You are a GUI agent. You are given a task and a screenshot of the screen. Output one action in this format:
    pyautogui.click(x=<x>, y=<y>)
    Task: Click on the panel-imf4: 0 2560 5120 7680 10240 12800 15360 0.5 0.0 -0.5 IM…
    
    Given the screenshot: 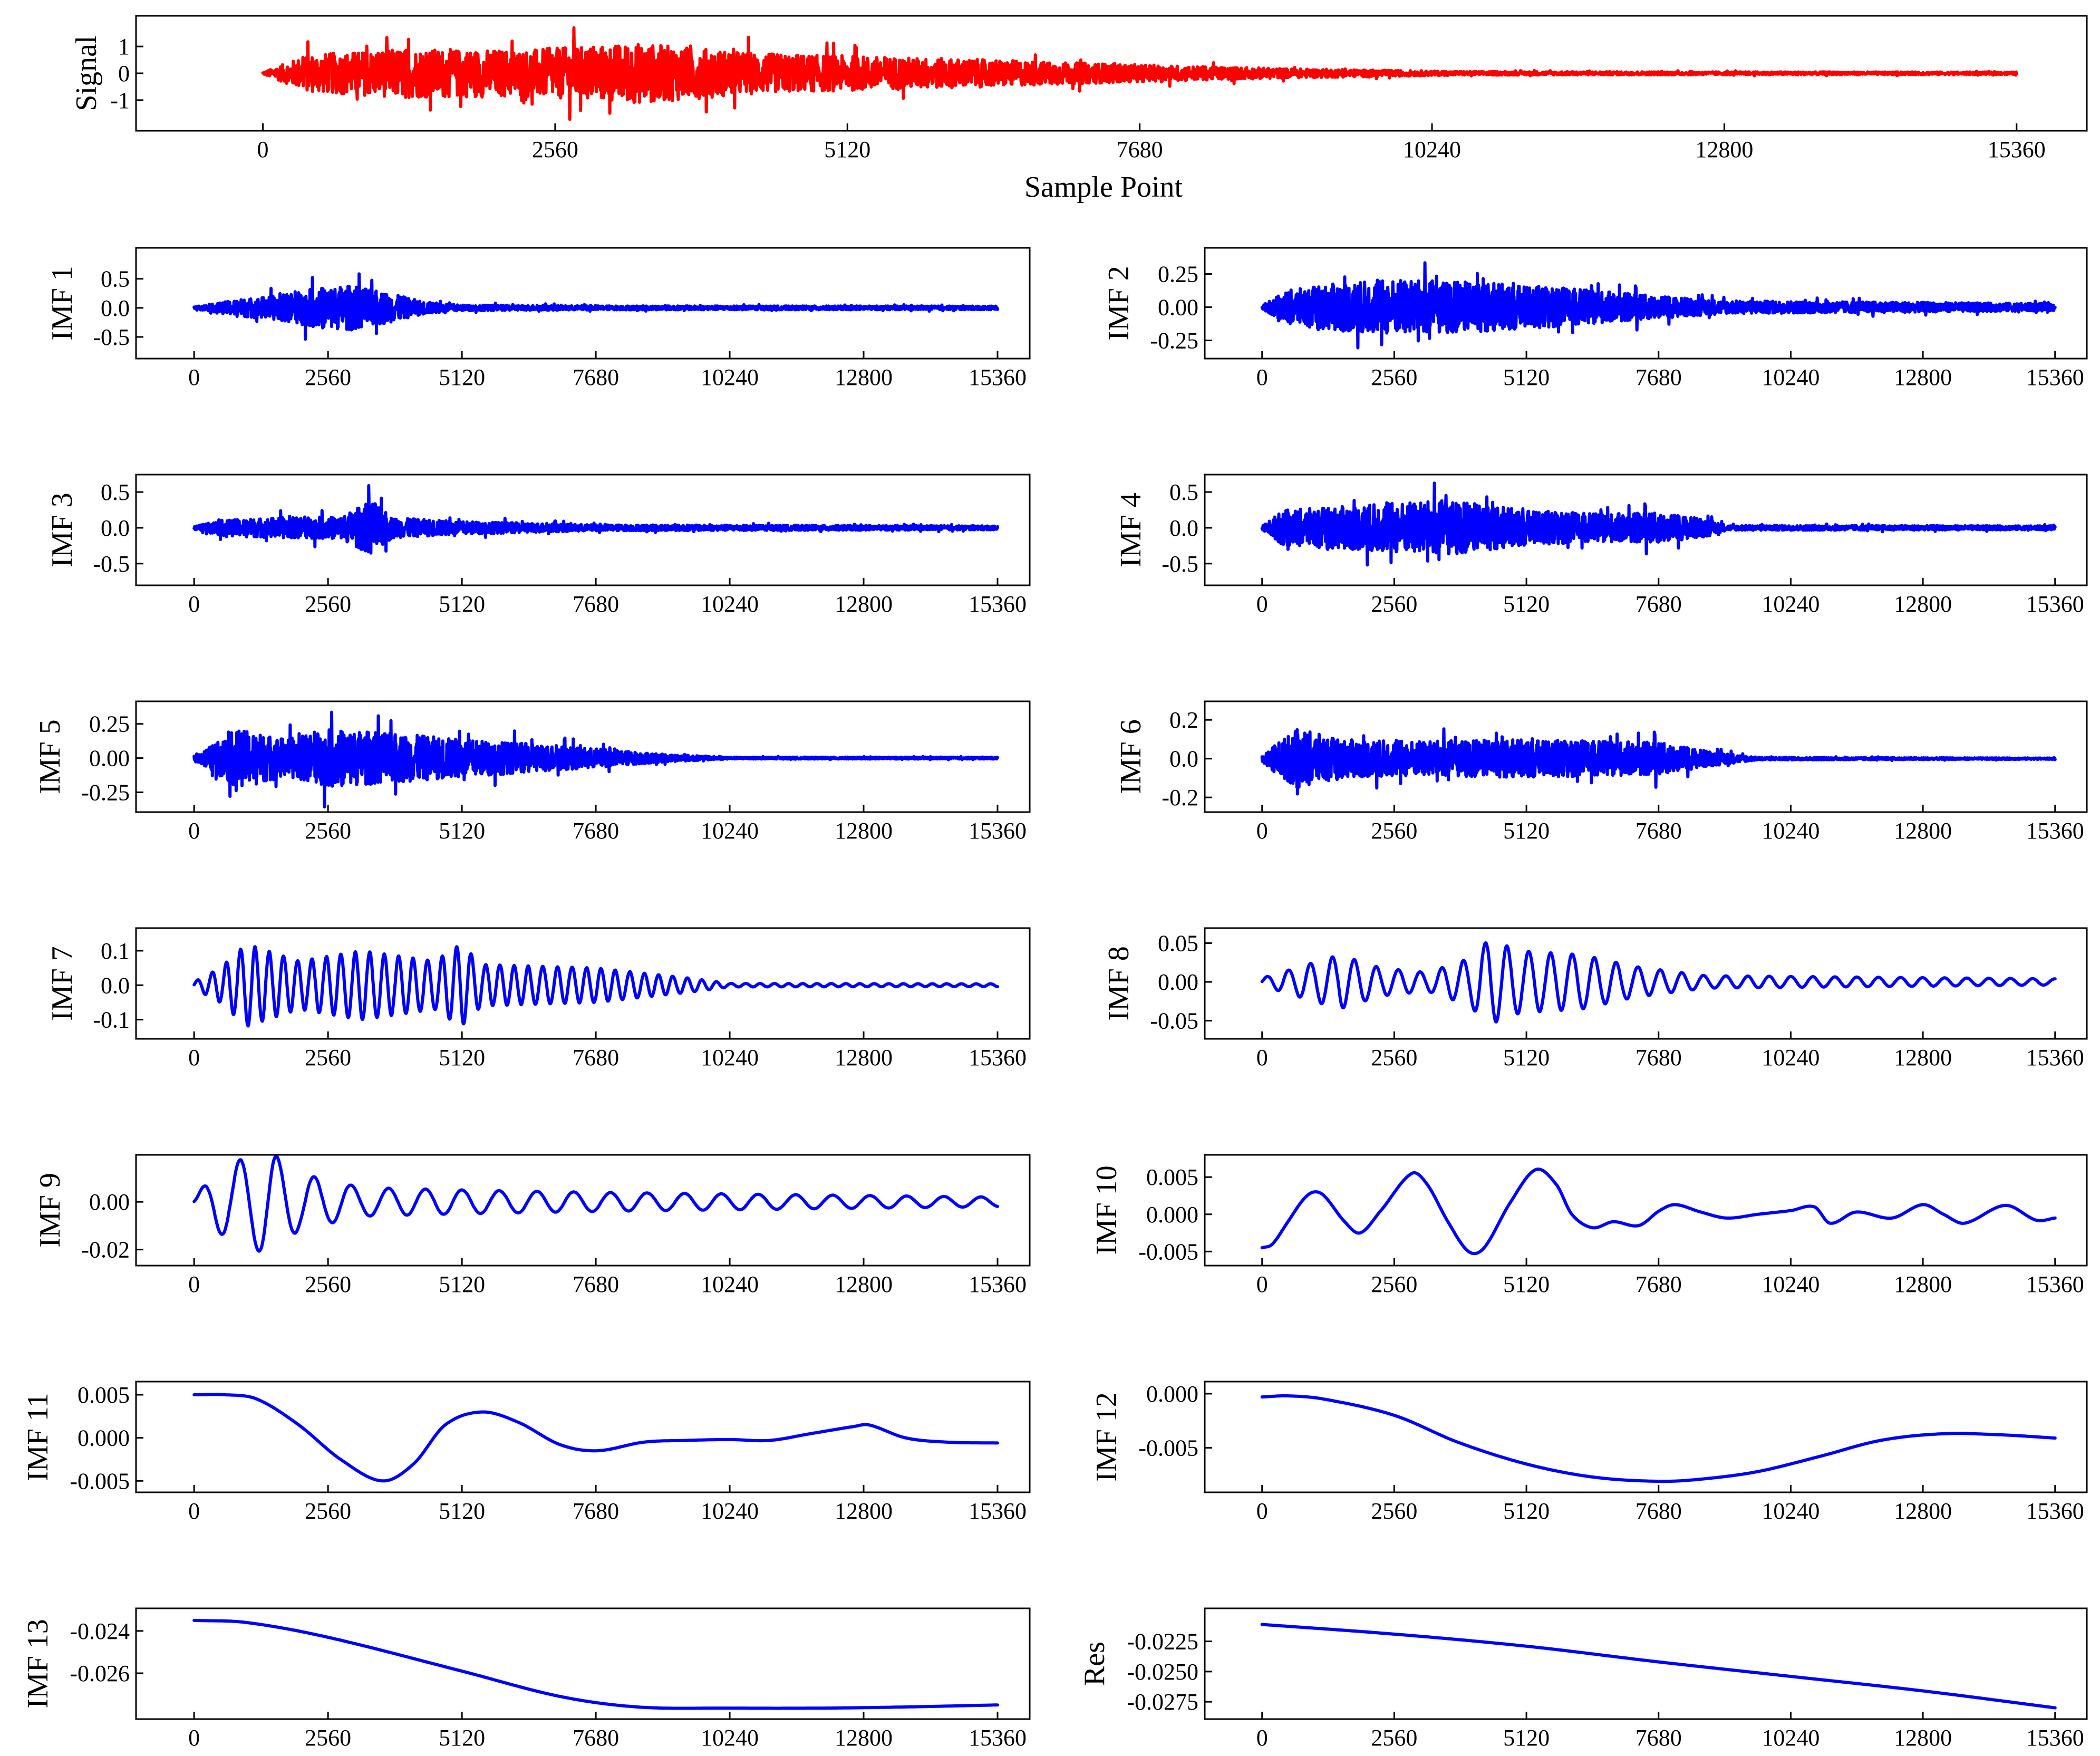 What is the action you would take?
    pyautogui.click(x=1601, y=546)
    